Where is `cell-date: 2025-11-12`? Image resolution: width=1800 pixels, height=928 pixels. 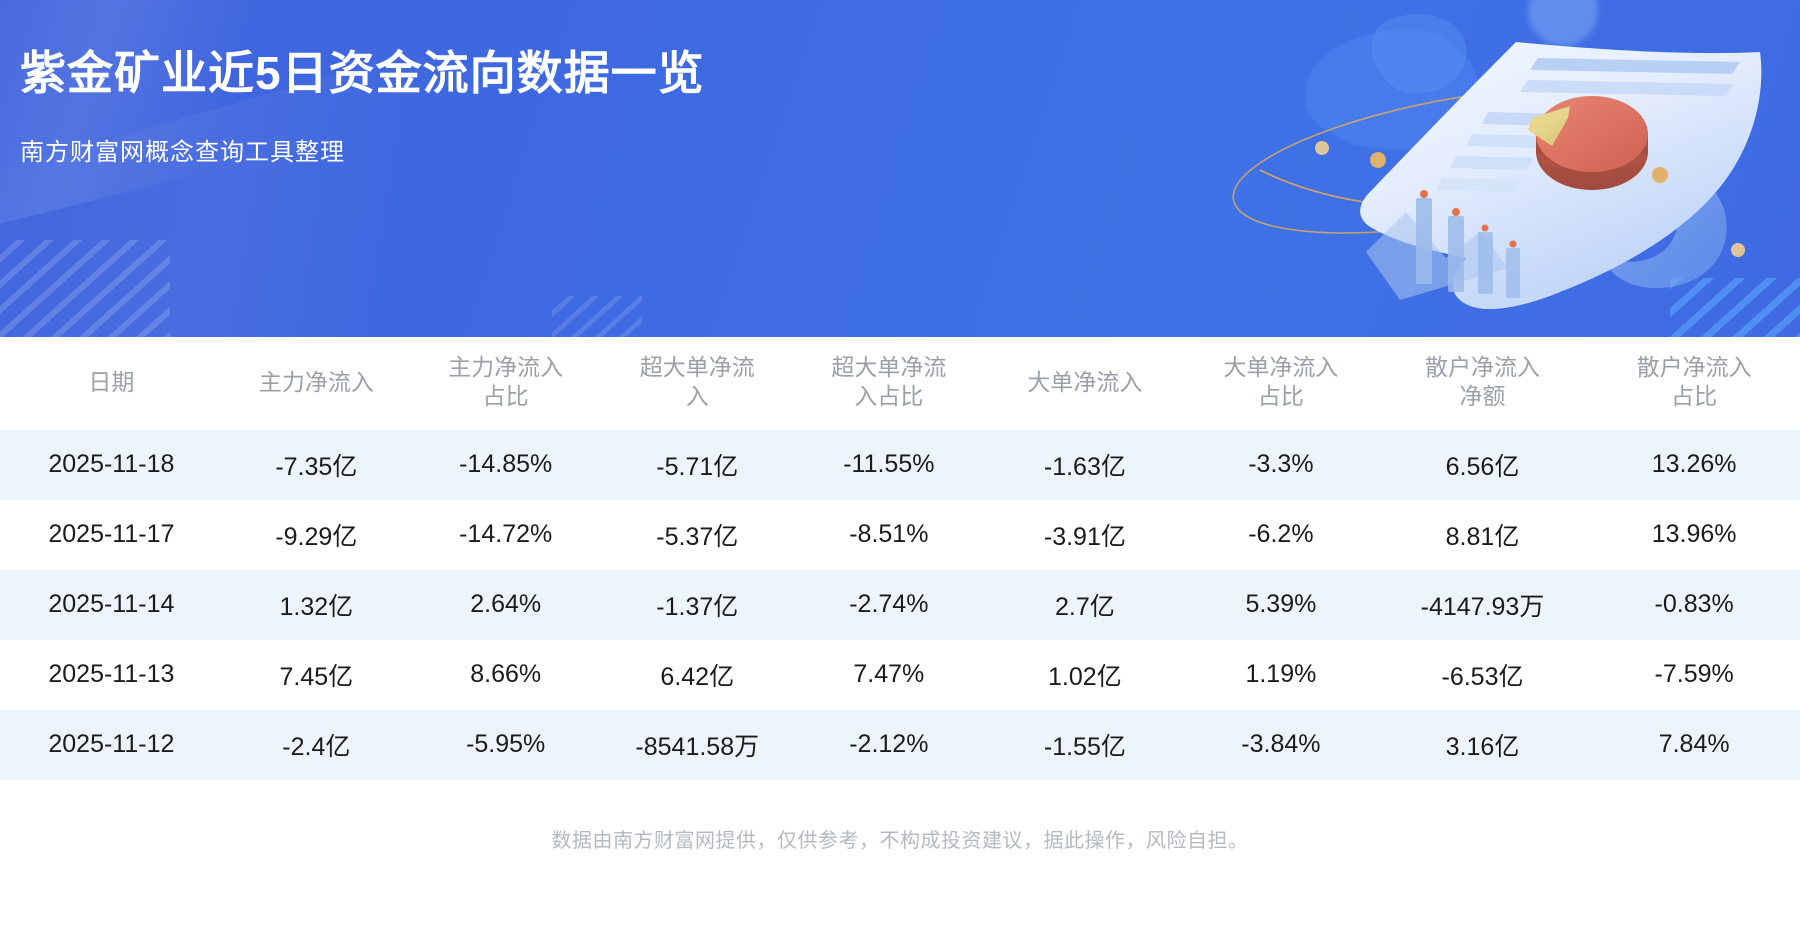 cell-date: 2025-11-12 is located at coordinates (111, 744).